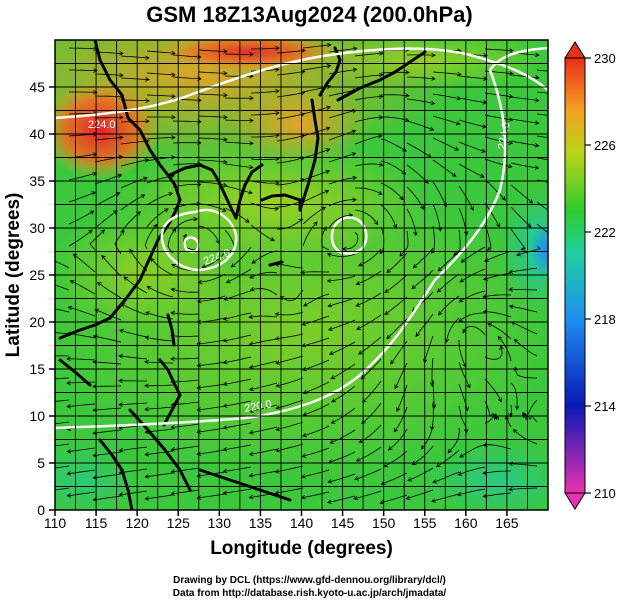 This screenshot has height=605, width=619. What do you see at coordinates (605, 145) in the screenshot?
I see `colorbar-tick-label: 226` at bounding box center [605, 145].